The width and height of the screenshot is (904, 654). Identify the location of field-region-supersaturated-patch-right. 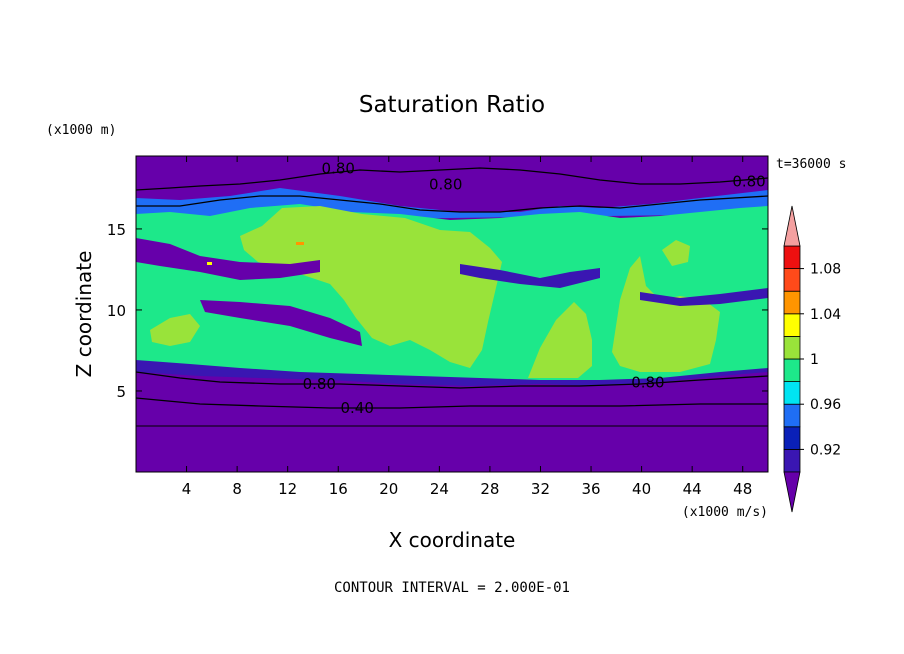
(676, 253).